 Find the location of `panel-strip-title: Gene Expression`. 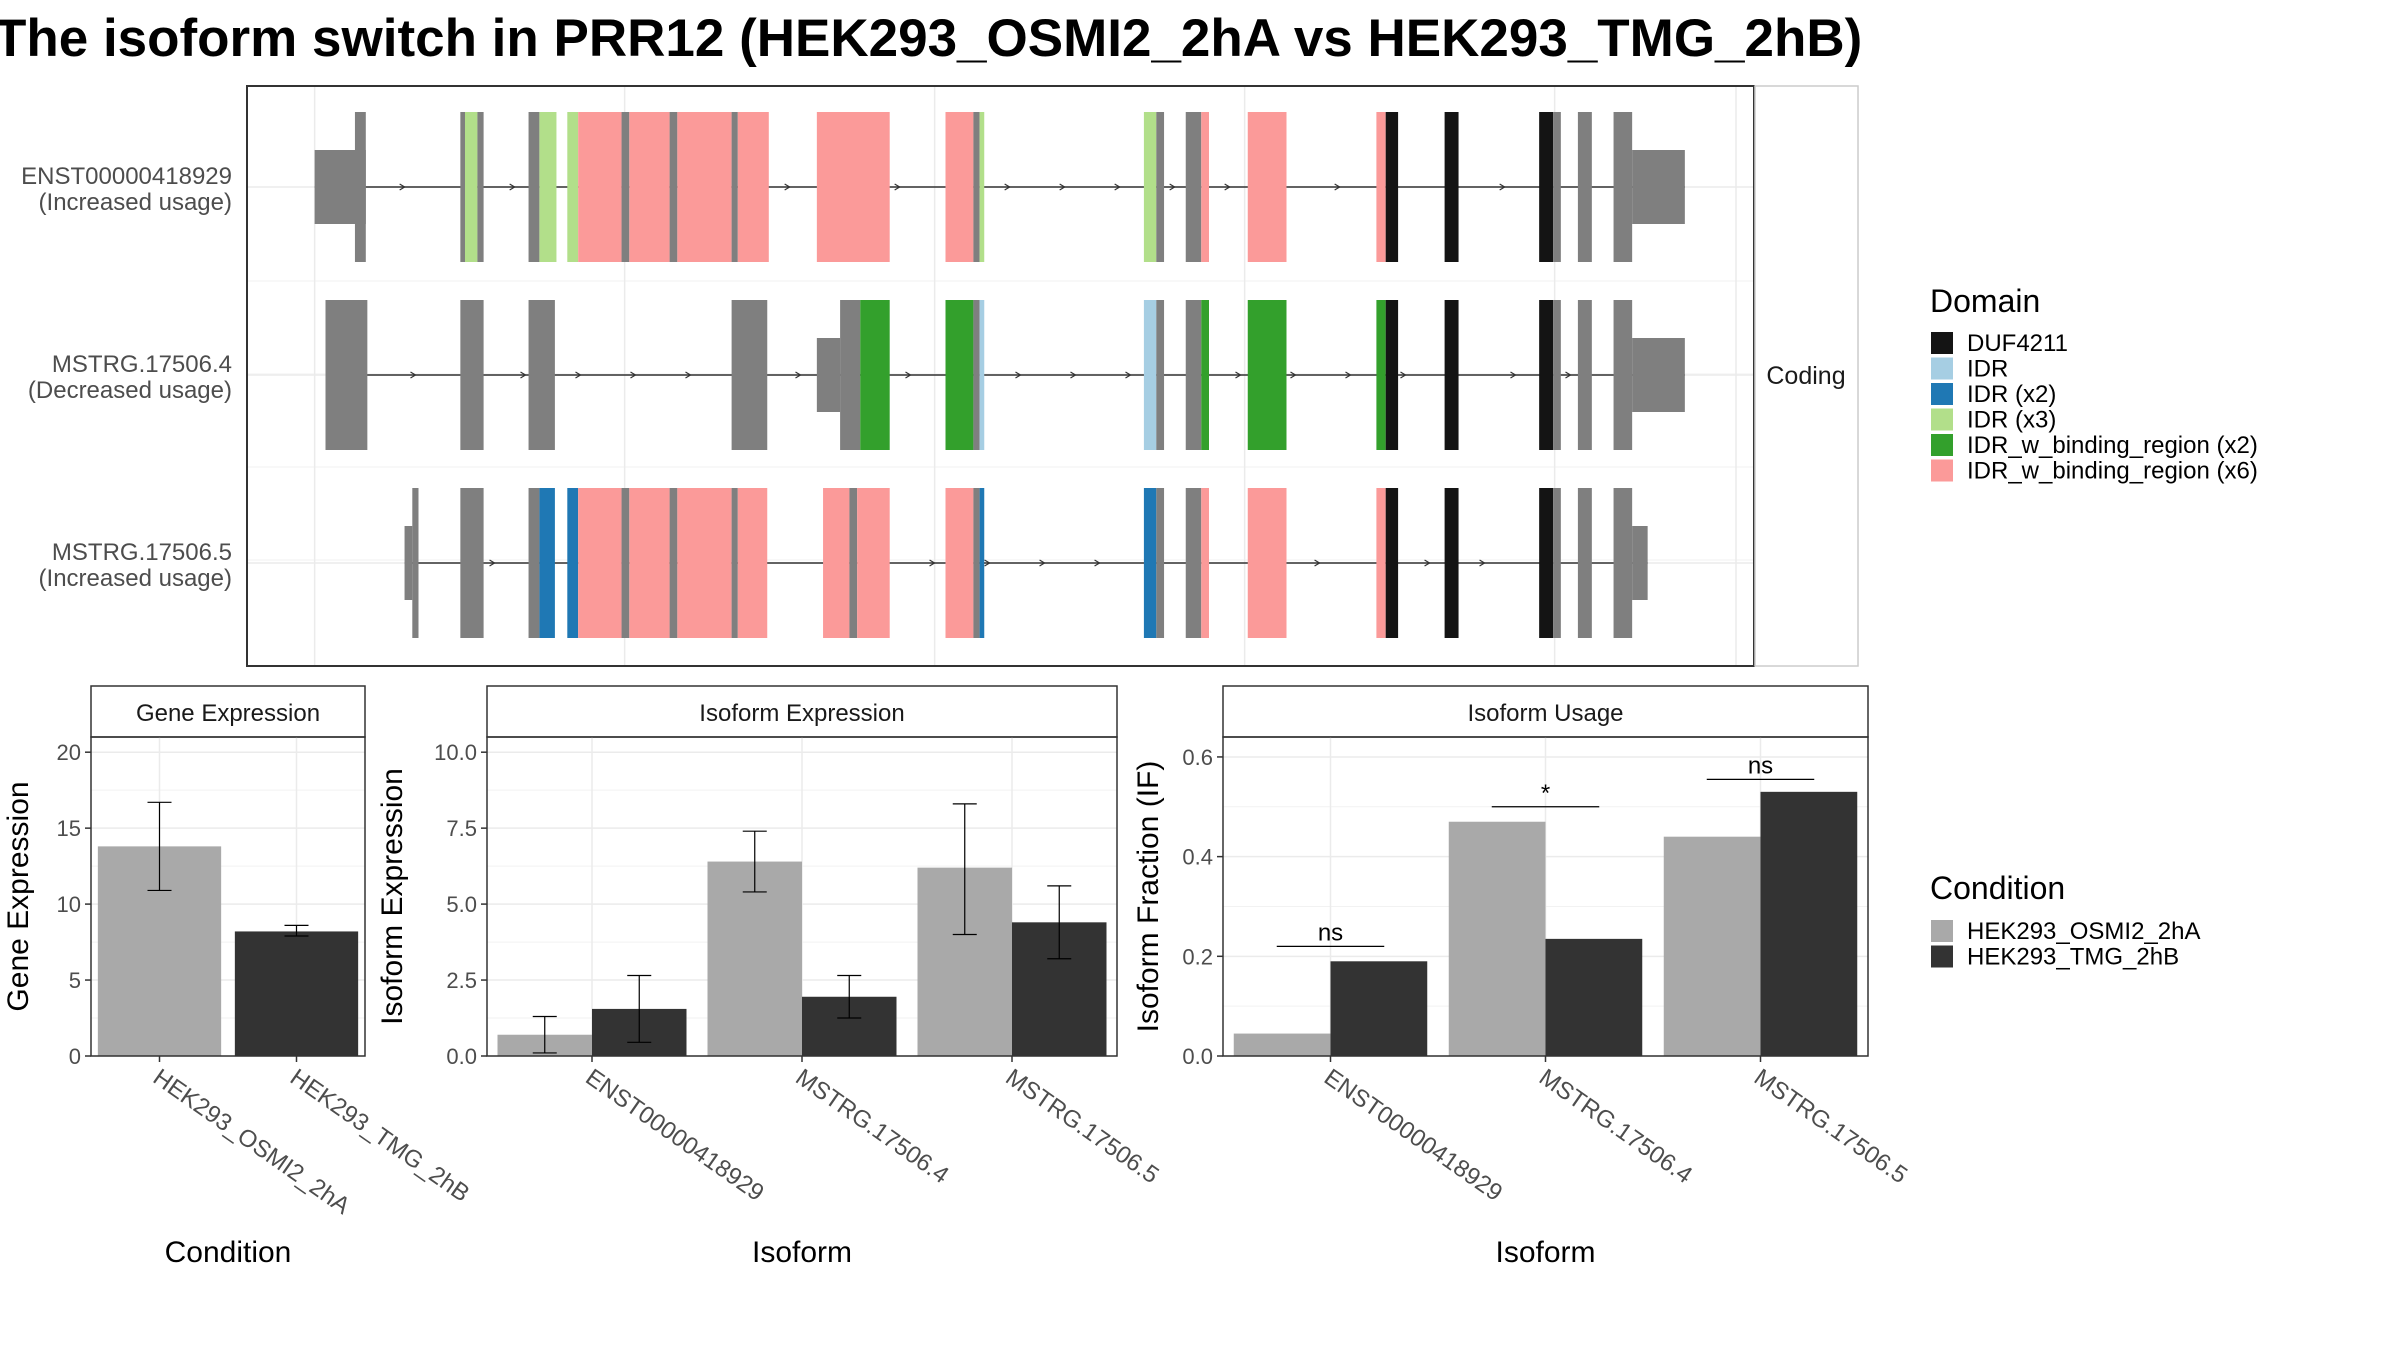

panel-strip-title: Gene Expression is located at coordinates (228, 713).